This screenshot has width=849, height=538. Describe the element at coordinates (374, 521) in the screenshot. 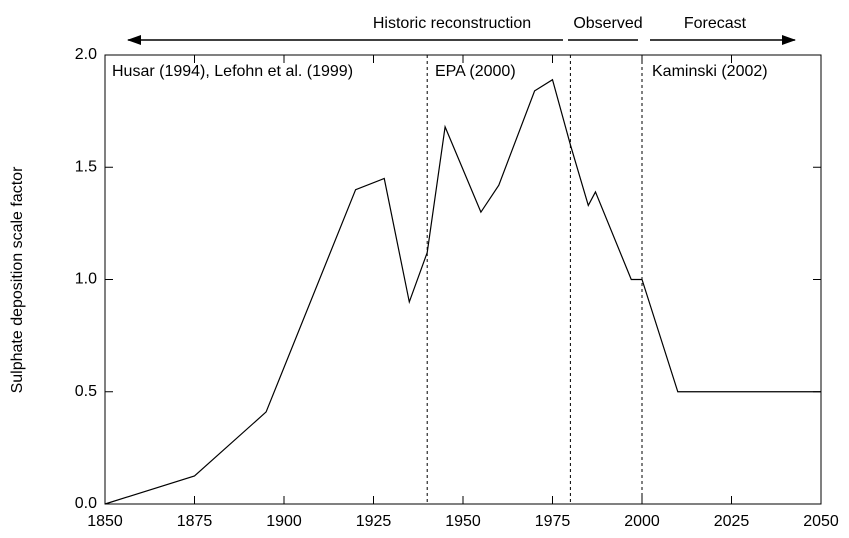

I see `x-tick-label: 1925` at that location.